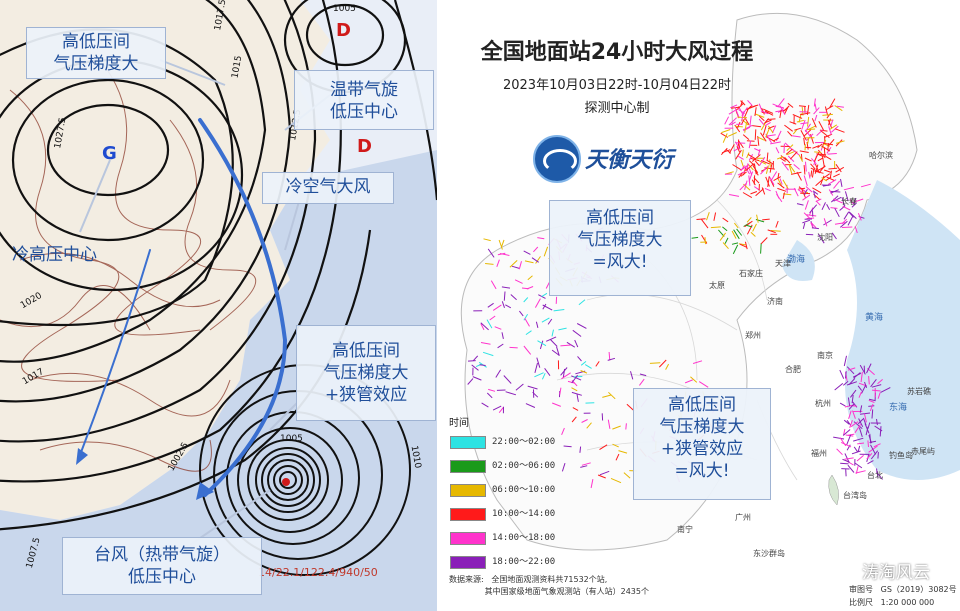 The image size is (960, 611). Describe the element at coordinates (344, 9) in the screenshot. I see `contour-label-1005a: 1005` at that location.